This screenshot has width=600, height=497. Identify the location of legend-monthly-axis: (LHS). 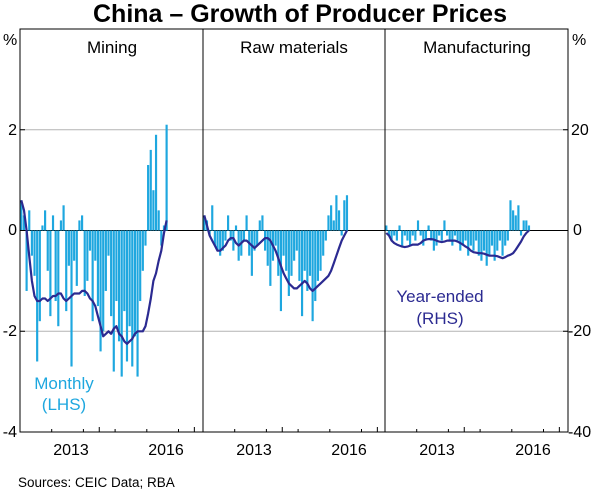
(64, 404).